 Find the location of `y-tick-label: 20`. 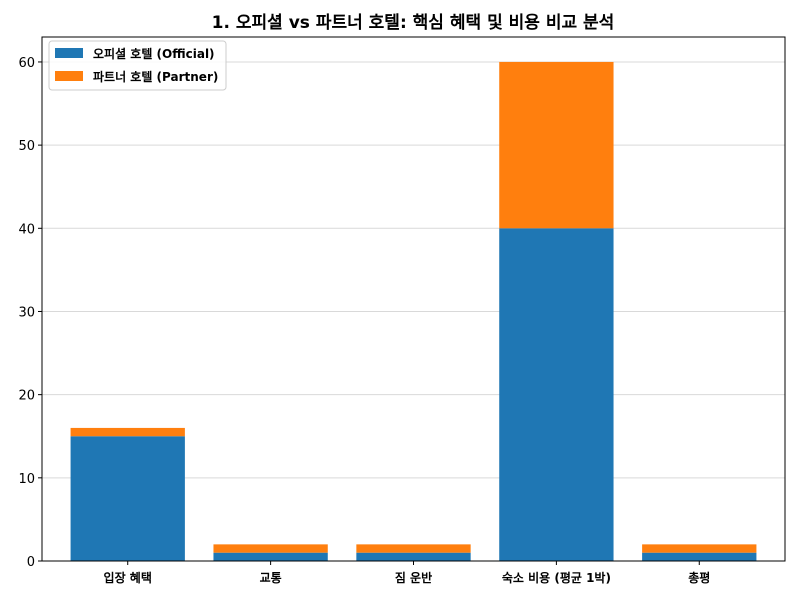

y-tick-label: 20 is located at coordinates (26, 396).